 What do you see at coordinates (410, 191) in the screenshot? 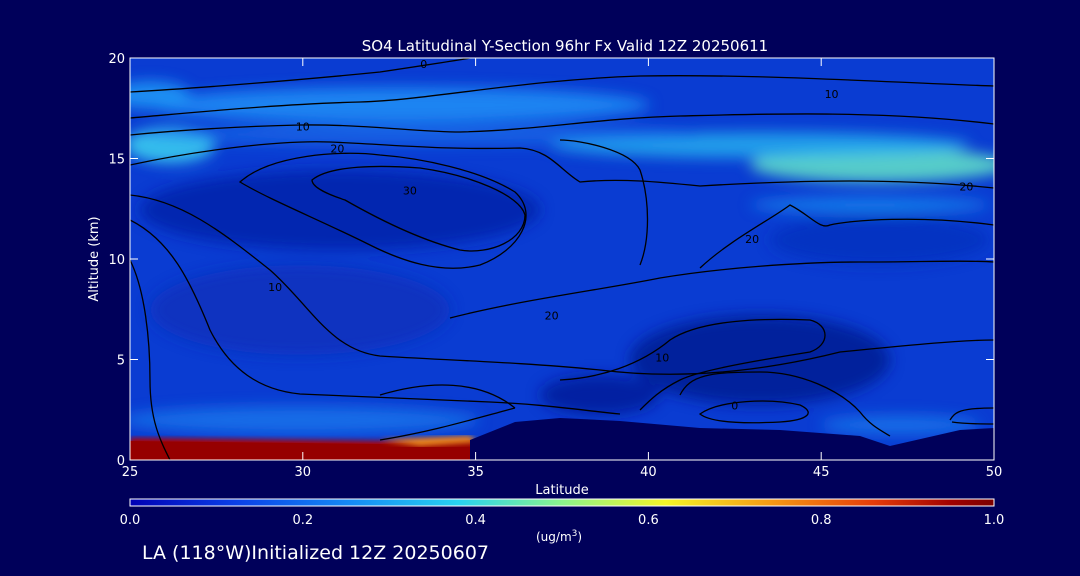
I see `contour-label: 30` at bounding box center [410, 191].